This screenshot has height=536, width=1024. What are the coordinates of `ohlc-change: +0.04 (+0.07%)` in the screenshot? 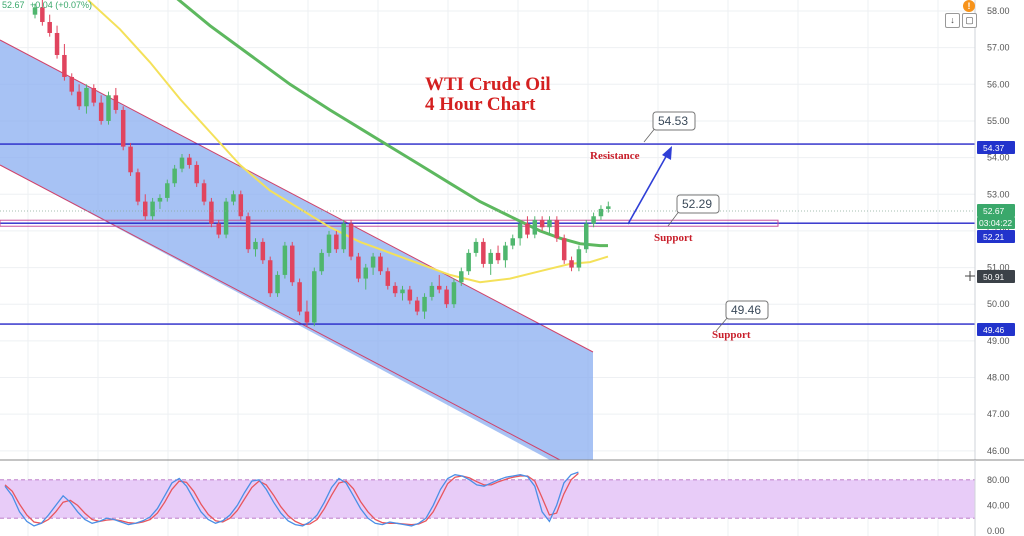 It's located at (61, 5).